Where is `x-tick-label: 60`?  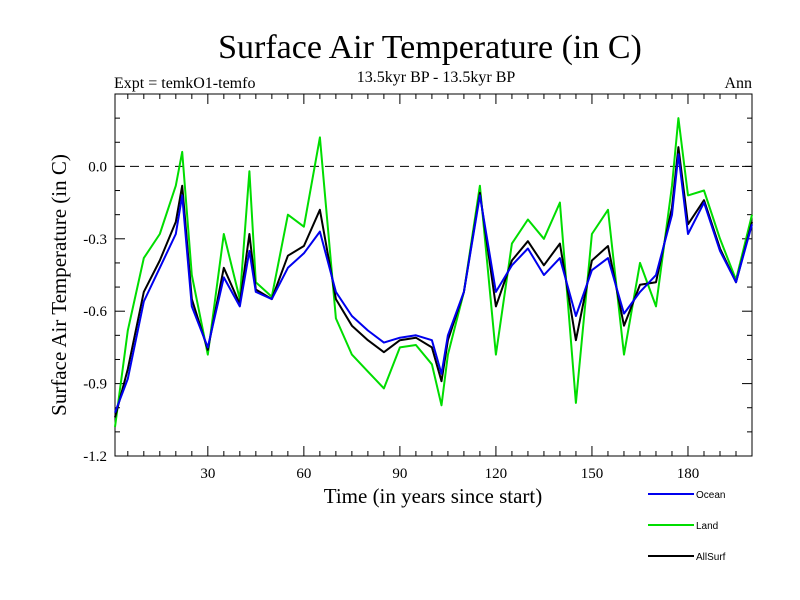 x-tick-label: 60 is located at coordinates (303, 474).